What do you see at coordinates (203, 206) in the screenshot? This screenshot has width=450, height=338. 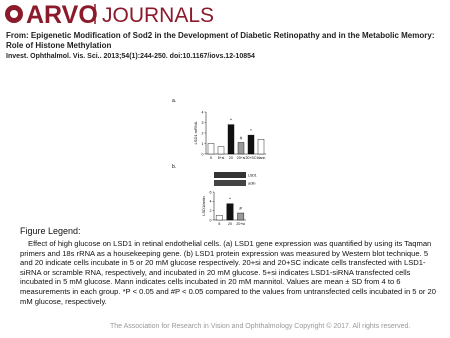 I see `y-axis-label: LSD1/actin` at bounding box center [203, 206].